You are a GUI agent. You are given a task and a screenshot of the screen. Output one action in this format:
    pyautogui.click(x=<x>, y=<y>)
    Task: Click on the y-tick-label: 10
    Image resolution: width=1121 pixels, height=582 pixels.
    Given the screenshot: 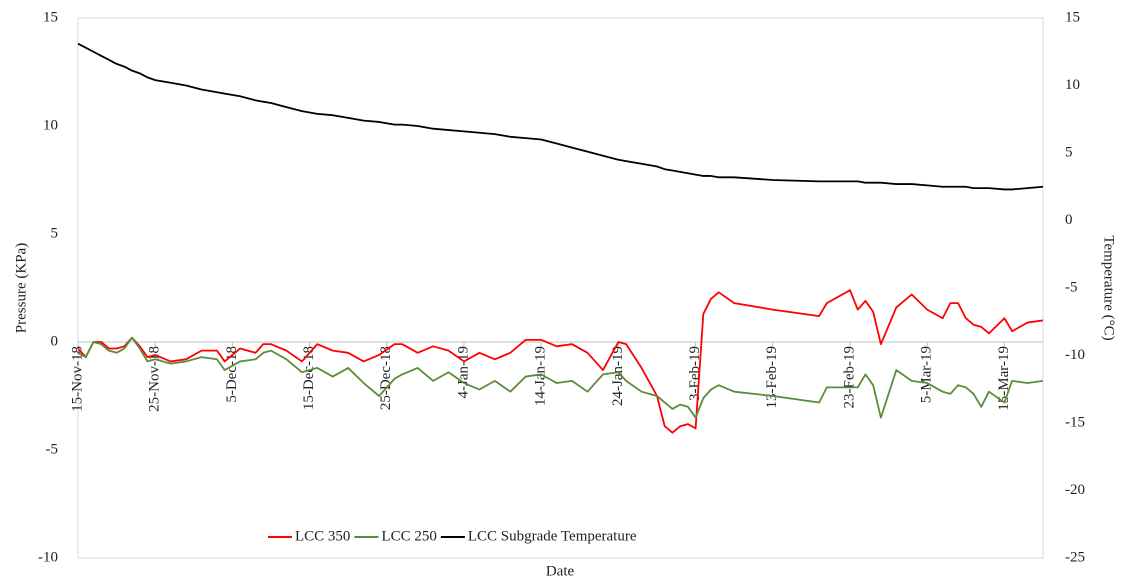 What is the action you would take?
    pyautogui.click(x=50, y=125)
    